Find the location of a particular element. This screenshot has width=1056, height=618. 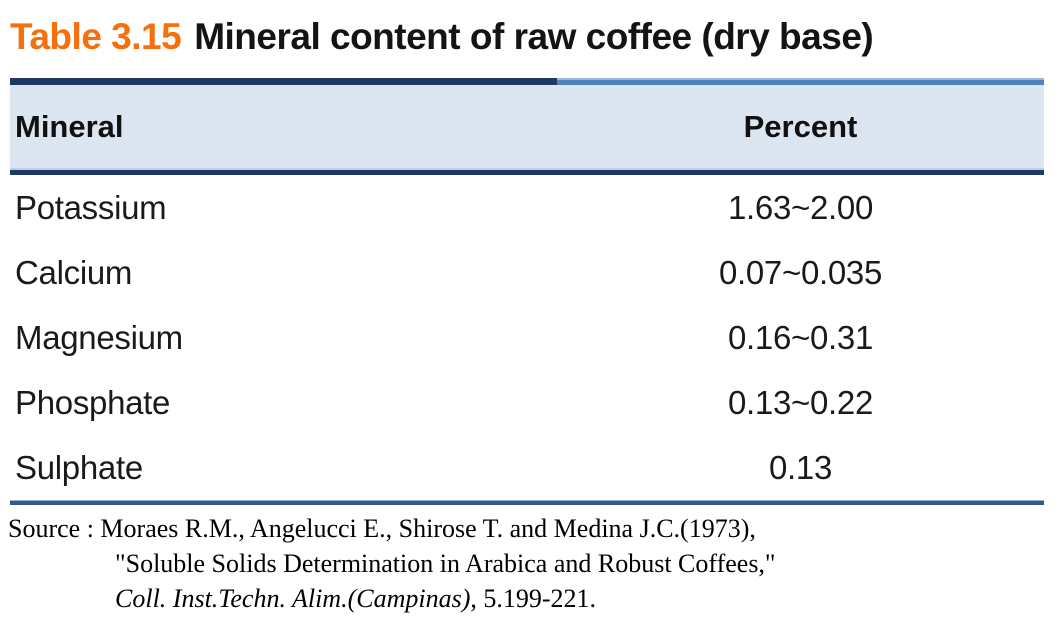

table-row: Potassium 1.63~2.00 is located at coordinates (527, 207).